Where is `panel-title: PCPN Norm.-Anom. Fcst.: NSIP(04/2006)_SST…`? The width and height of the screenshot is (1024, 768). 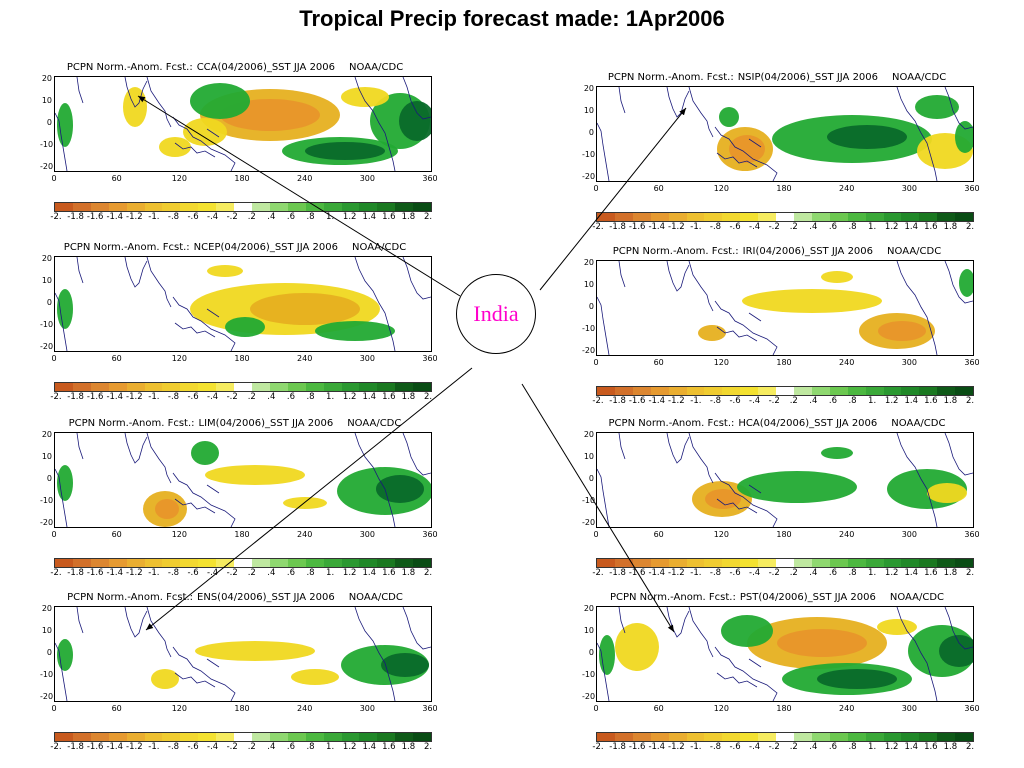
panel-title: PCPN Norm.-Anom. Fcst.: NSIP(04/2006)_SST… is located at coordinates (777, 77).